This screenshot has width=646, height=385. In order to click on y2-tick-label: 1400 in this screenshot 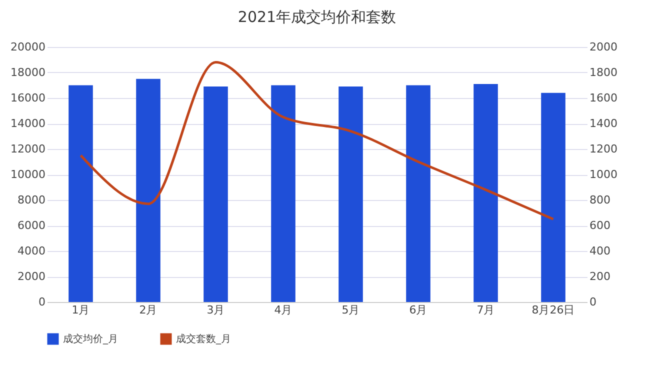, I will do `click(604, 123)`.